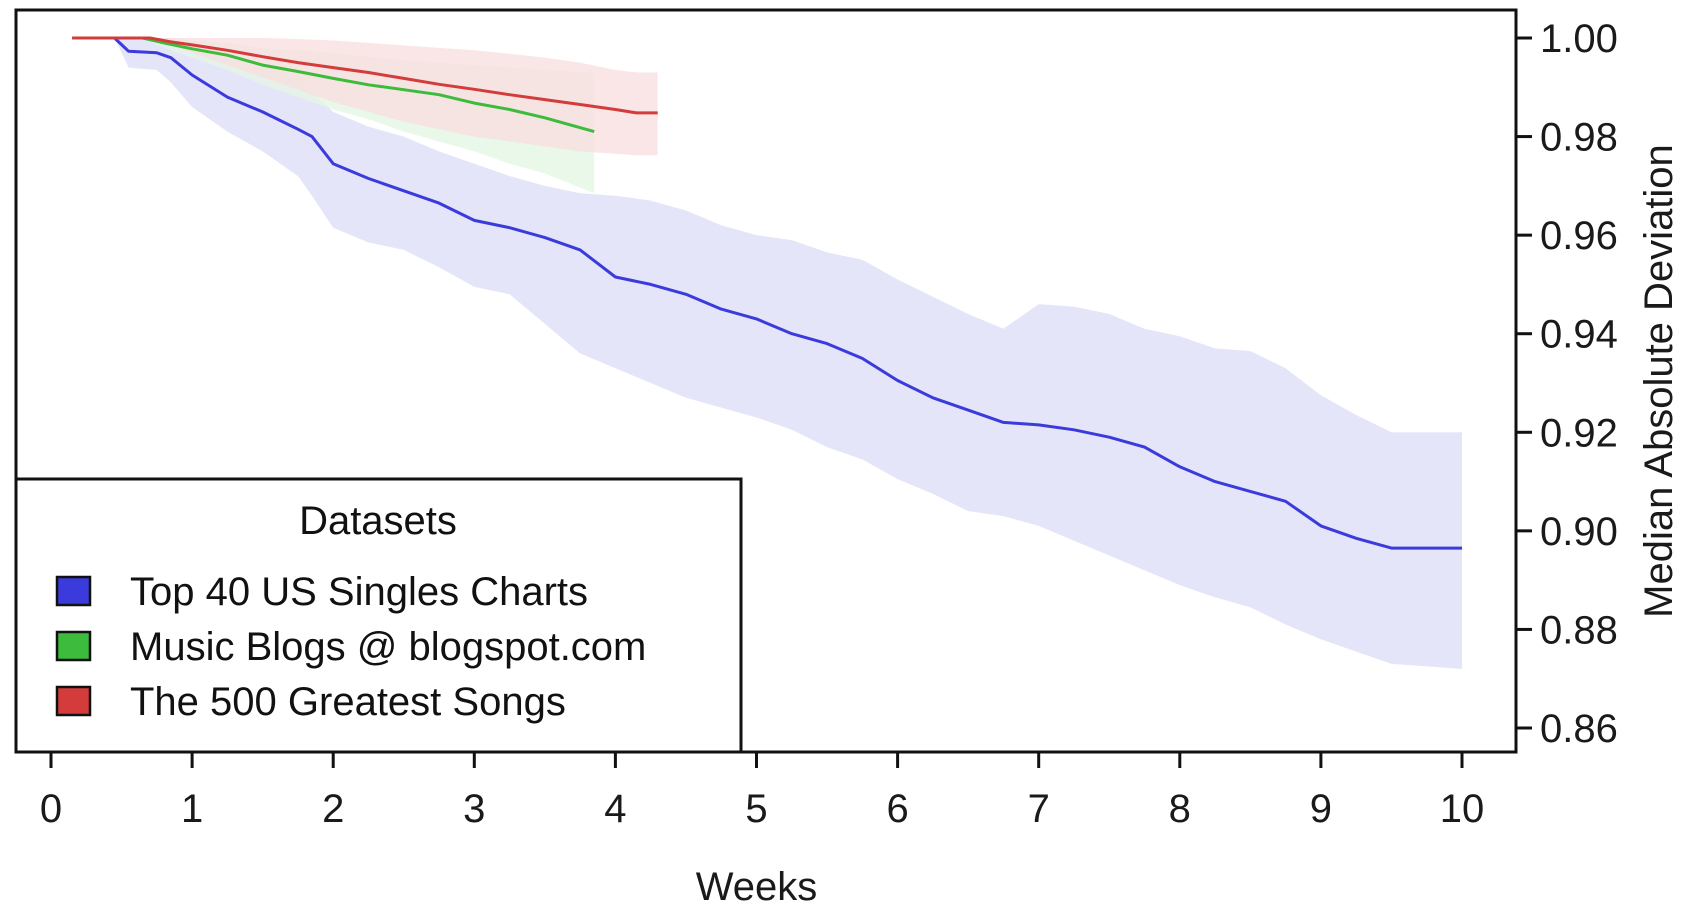  I want to click on x-tick-label: 10, so click(1462, 809).